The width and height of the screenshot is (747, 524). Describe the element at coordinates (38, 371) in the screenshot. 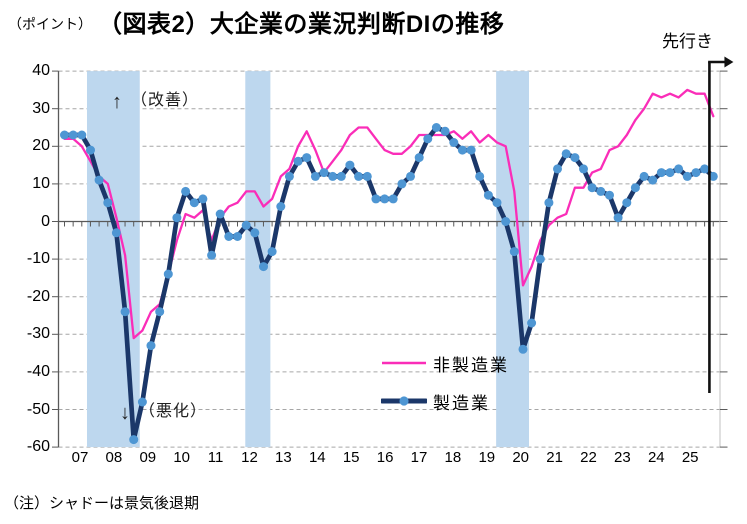

I see `y-axis-tick-label: -40` at that location.